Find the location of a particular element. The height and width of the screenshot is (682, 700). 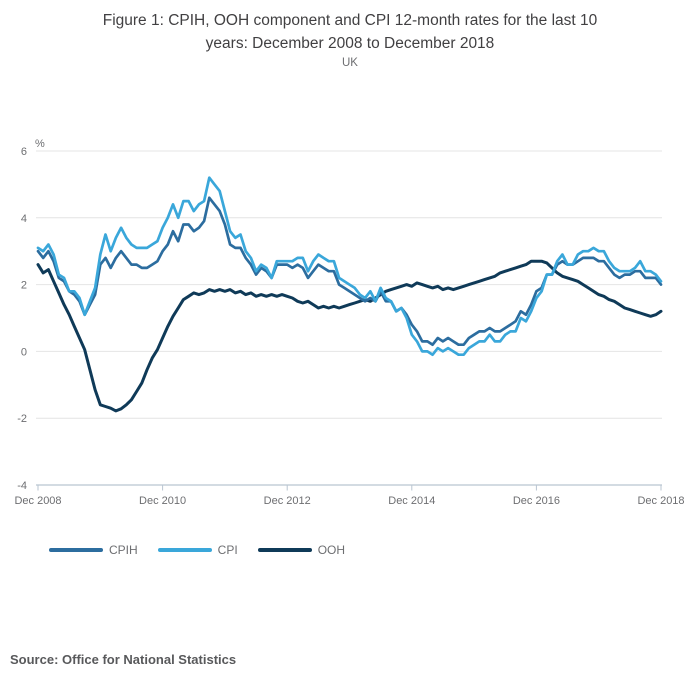

y-axis-unit-label: % is located at coordinates (40, 144).